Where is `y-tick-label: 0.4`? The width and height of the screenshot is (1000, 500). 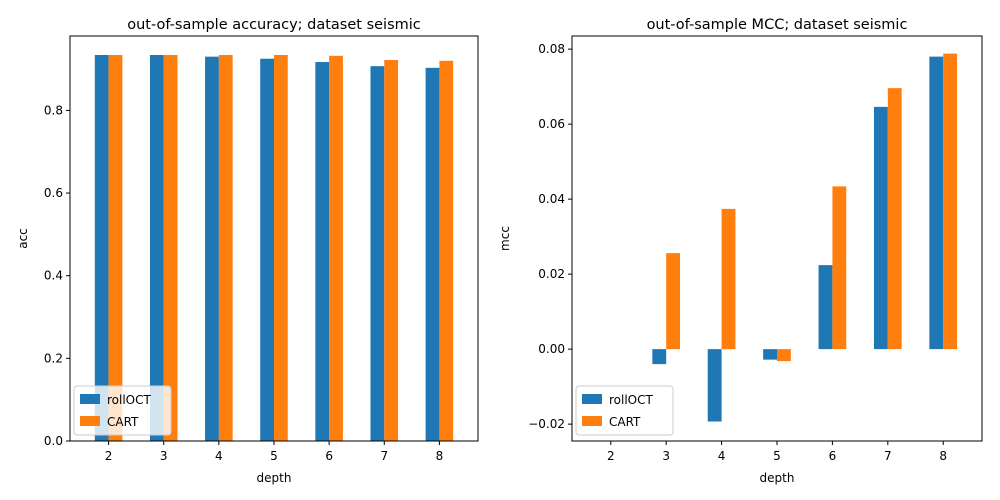
y-tick-label: 0.4 is located at coordinates (53, 276).